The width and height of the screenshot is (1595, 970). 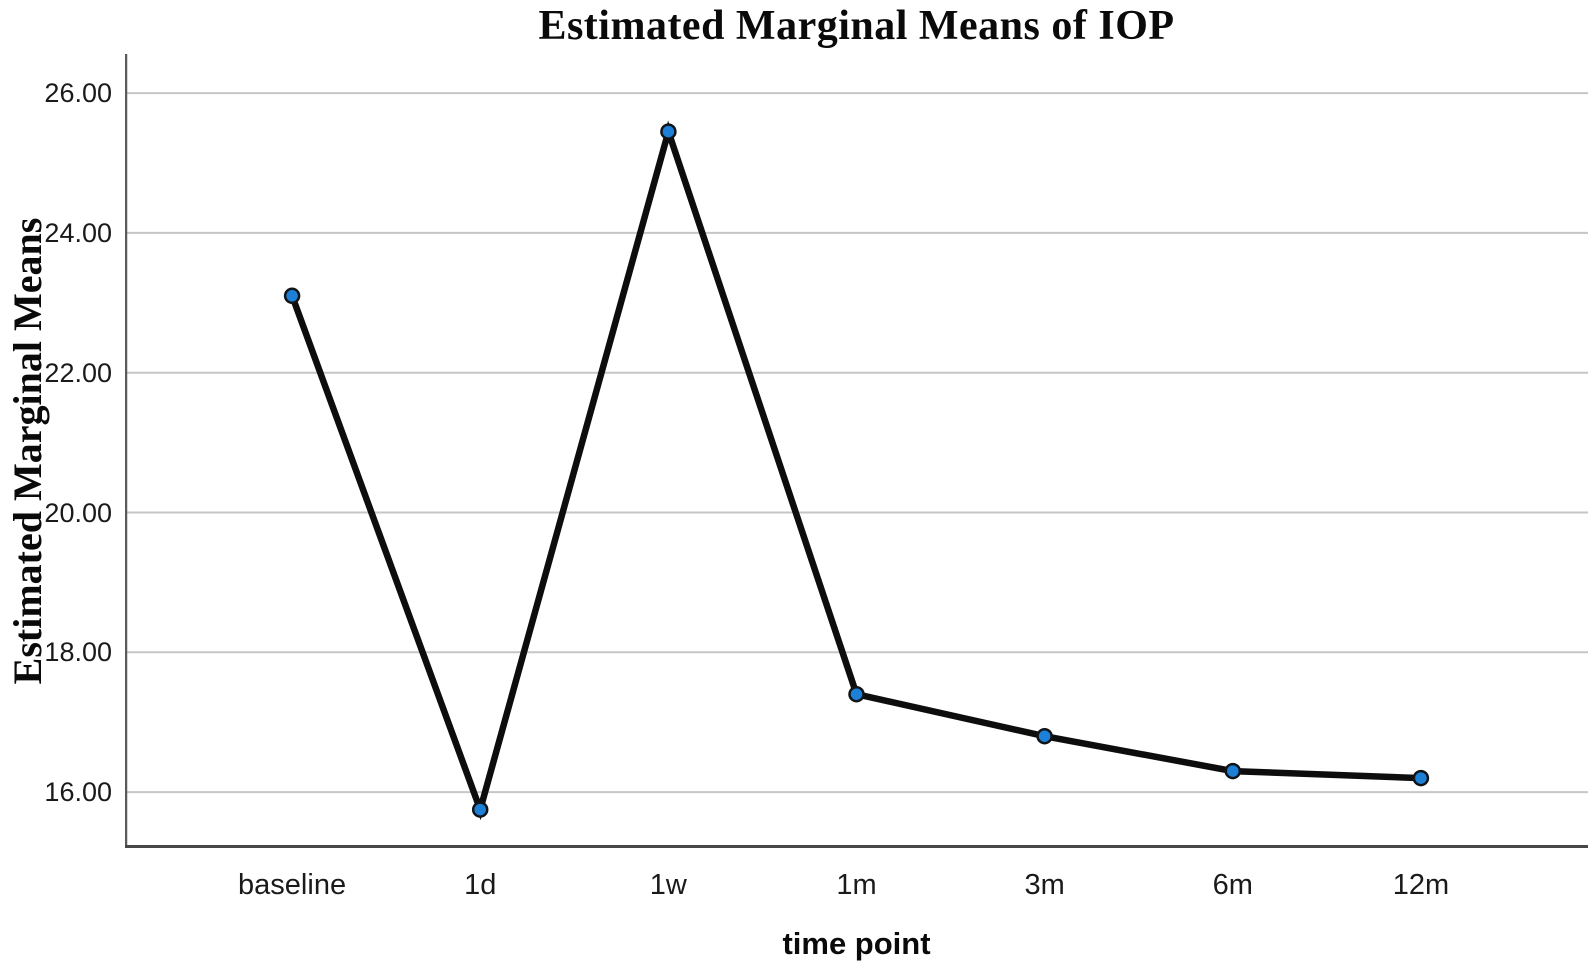 I want to click on x-tick-label: baseline, so click(x=292, y=885).